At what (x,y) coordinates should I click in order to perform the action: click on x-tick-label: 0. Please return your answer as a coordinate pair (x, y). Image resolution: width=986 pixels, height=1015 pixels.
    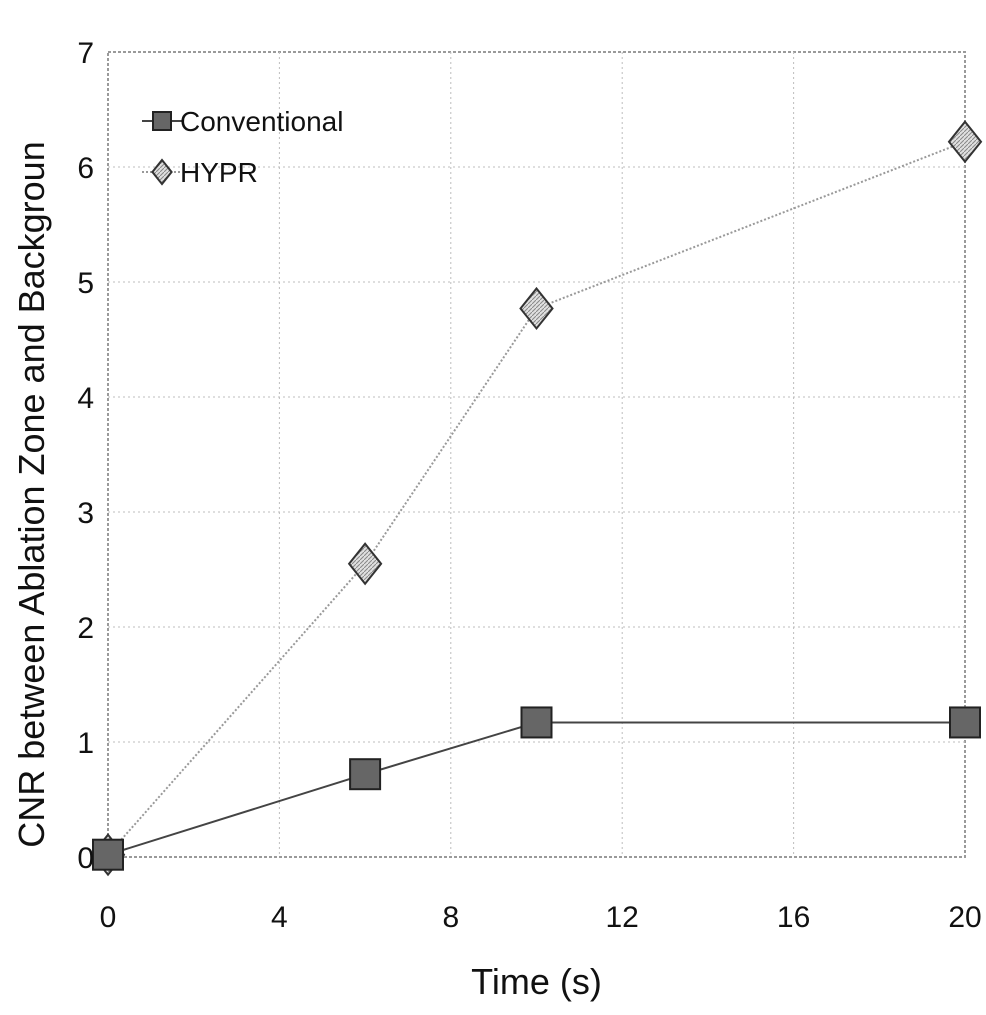
    Looking at the image, I should click on (108, 917).